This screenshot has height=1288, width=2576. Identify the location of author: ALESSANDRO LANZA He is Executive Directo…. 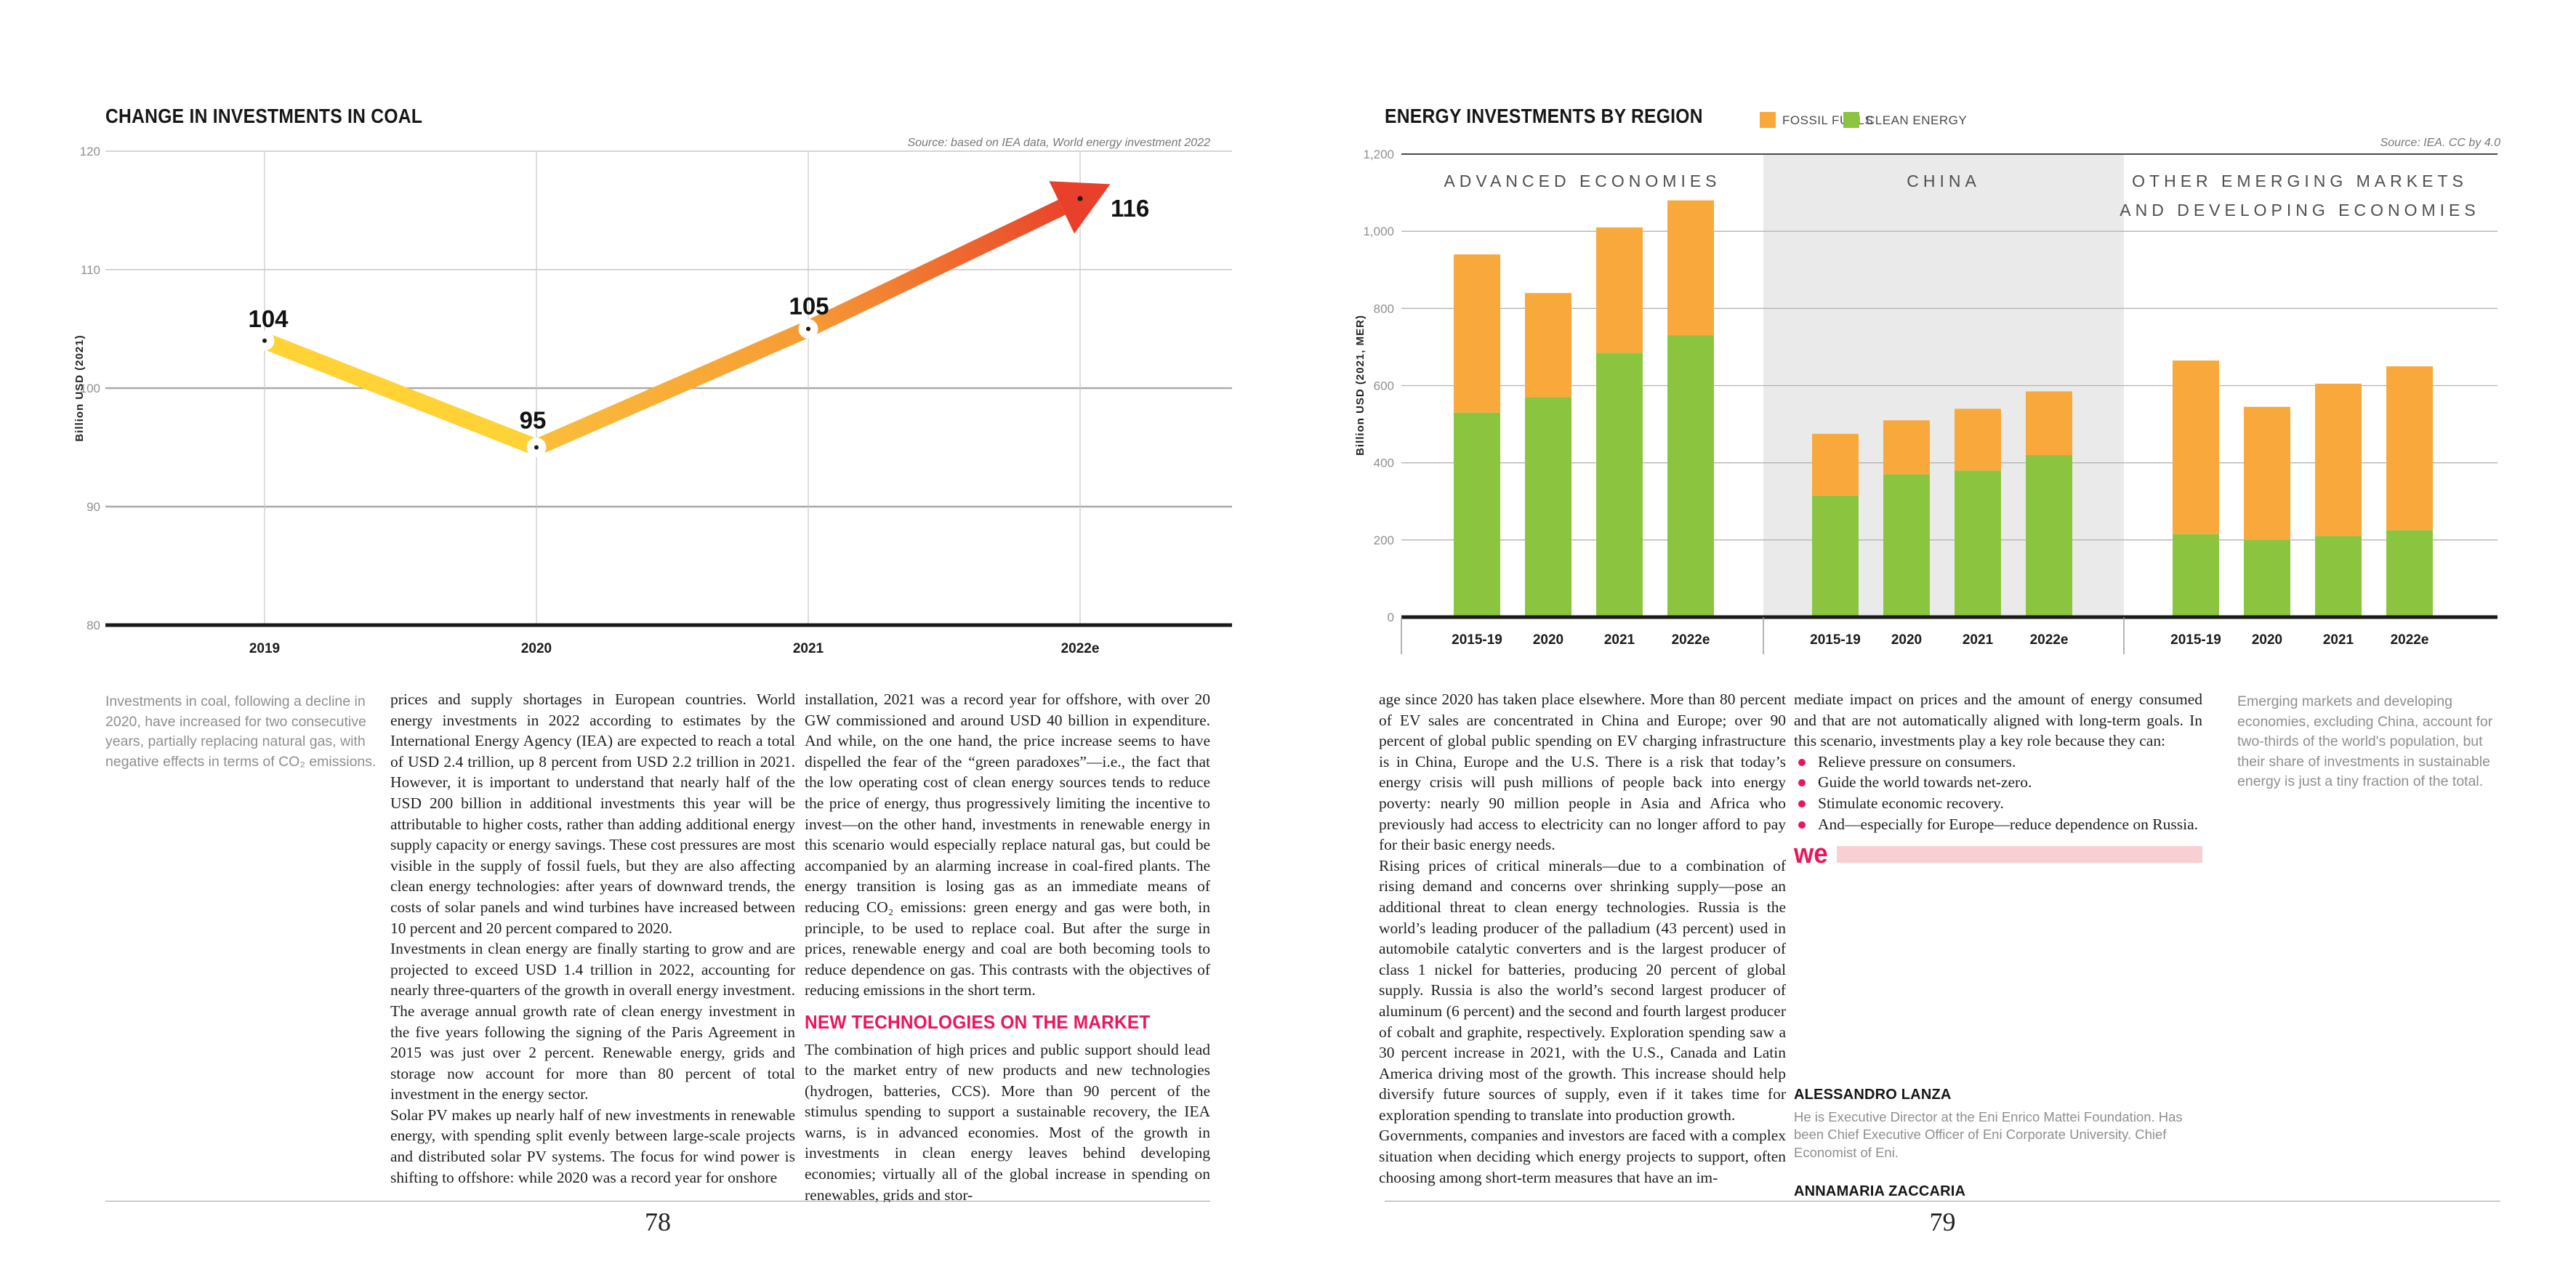
(1998, 1123).